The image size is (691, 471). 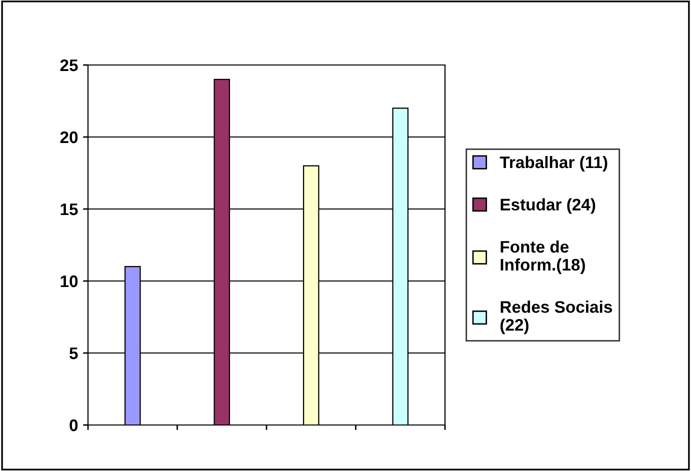 I want to click on y-tick-label: 15, so click(x=69, y=210).